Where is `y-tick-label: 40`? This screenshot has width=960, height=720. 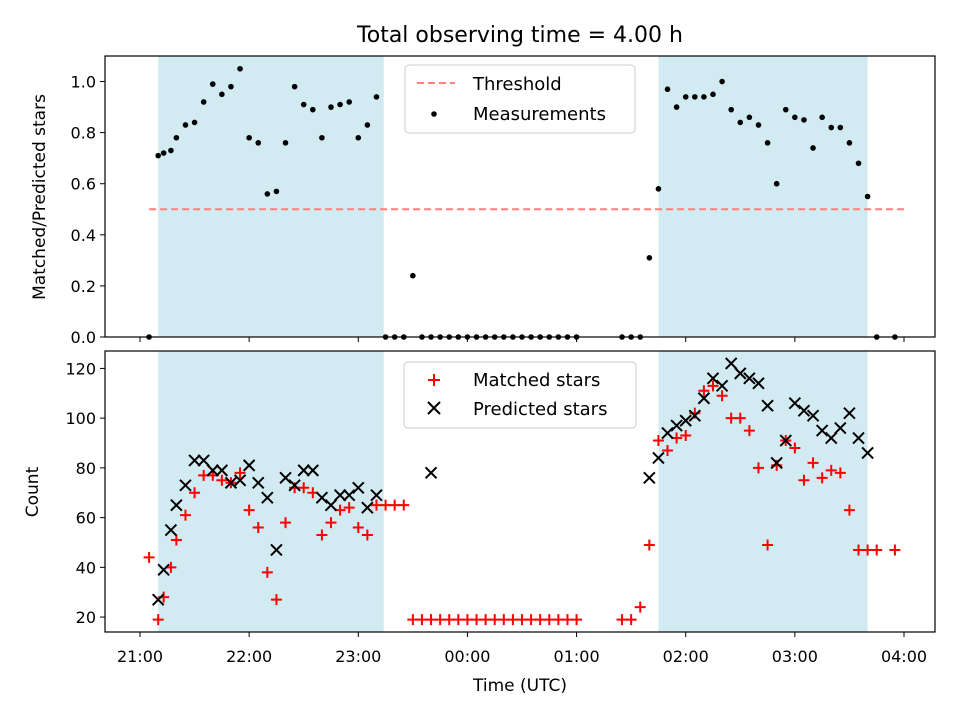 y-tick-label: 40 is located at coordinates (86, 567).